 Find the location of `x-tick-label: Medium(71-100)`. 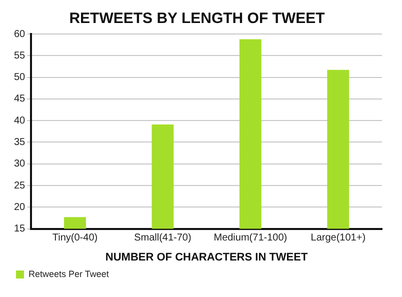

x-tick-label: Medium(71-100) is located at coordinates (251, 238).